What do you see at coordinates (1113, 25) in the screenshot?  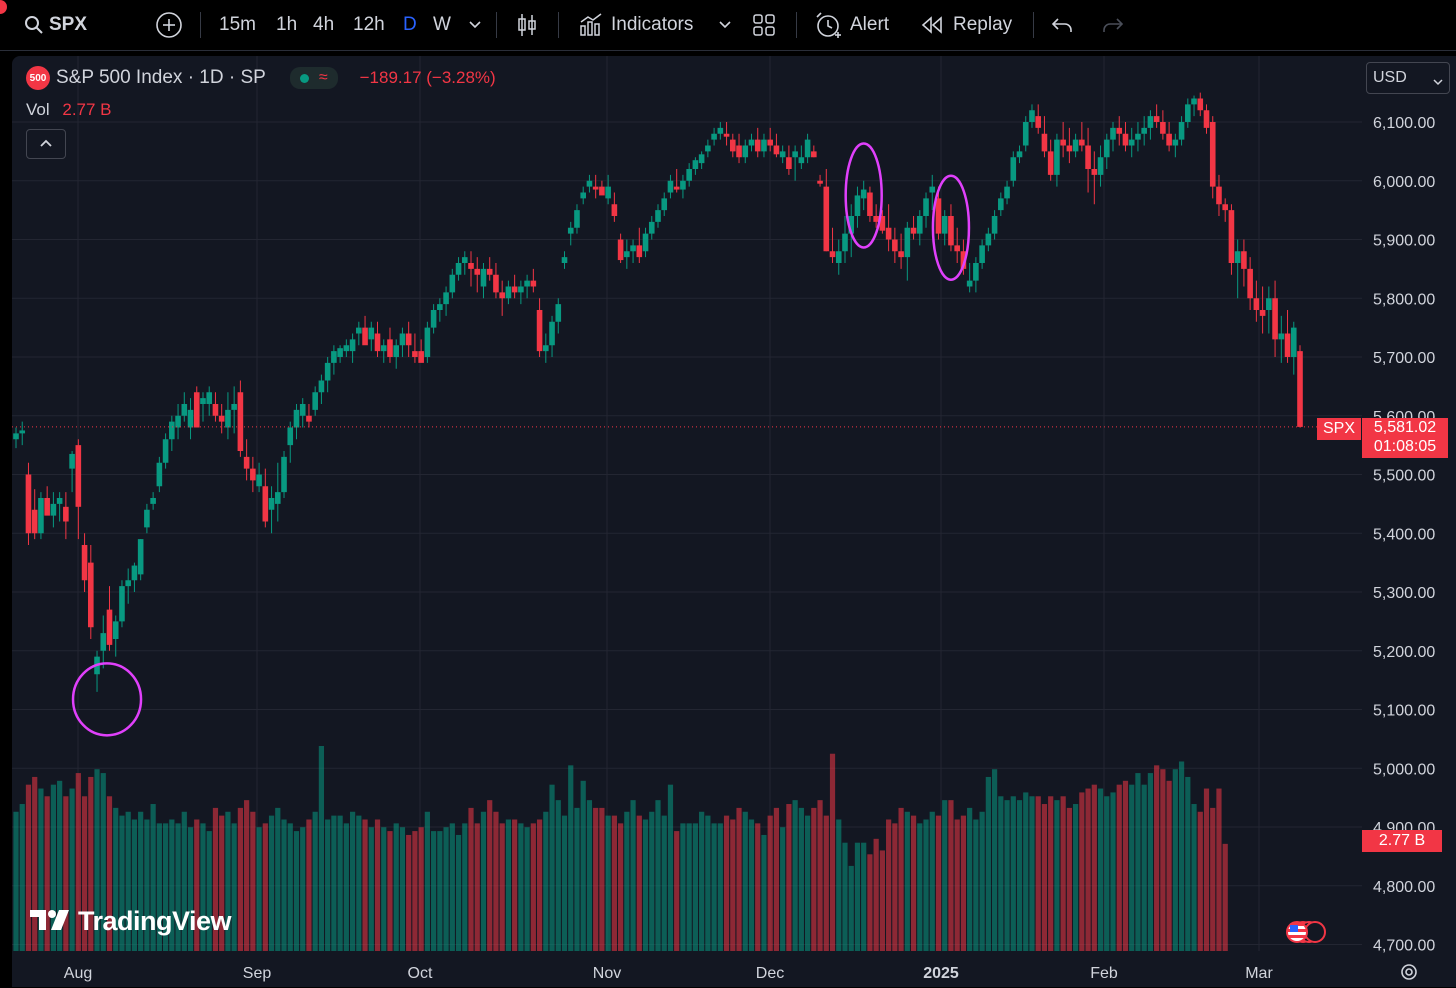 I see `redo-button` at bounding box center [1113, 25].